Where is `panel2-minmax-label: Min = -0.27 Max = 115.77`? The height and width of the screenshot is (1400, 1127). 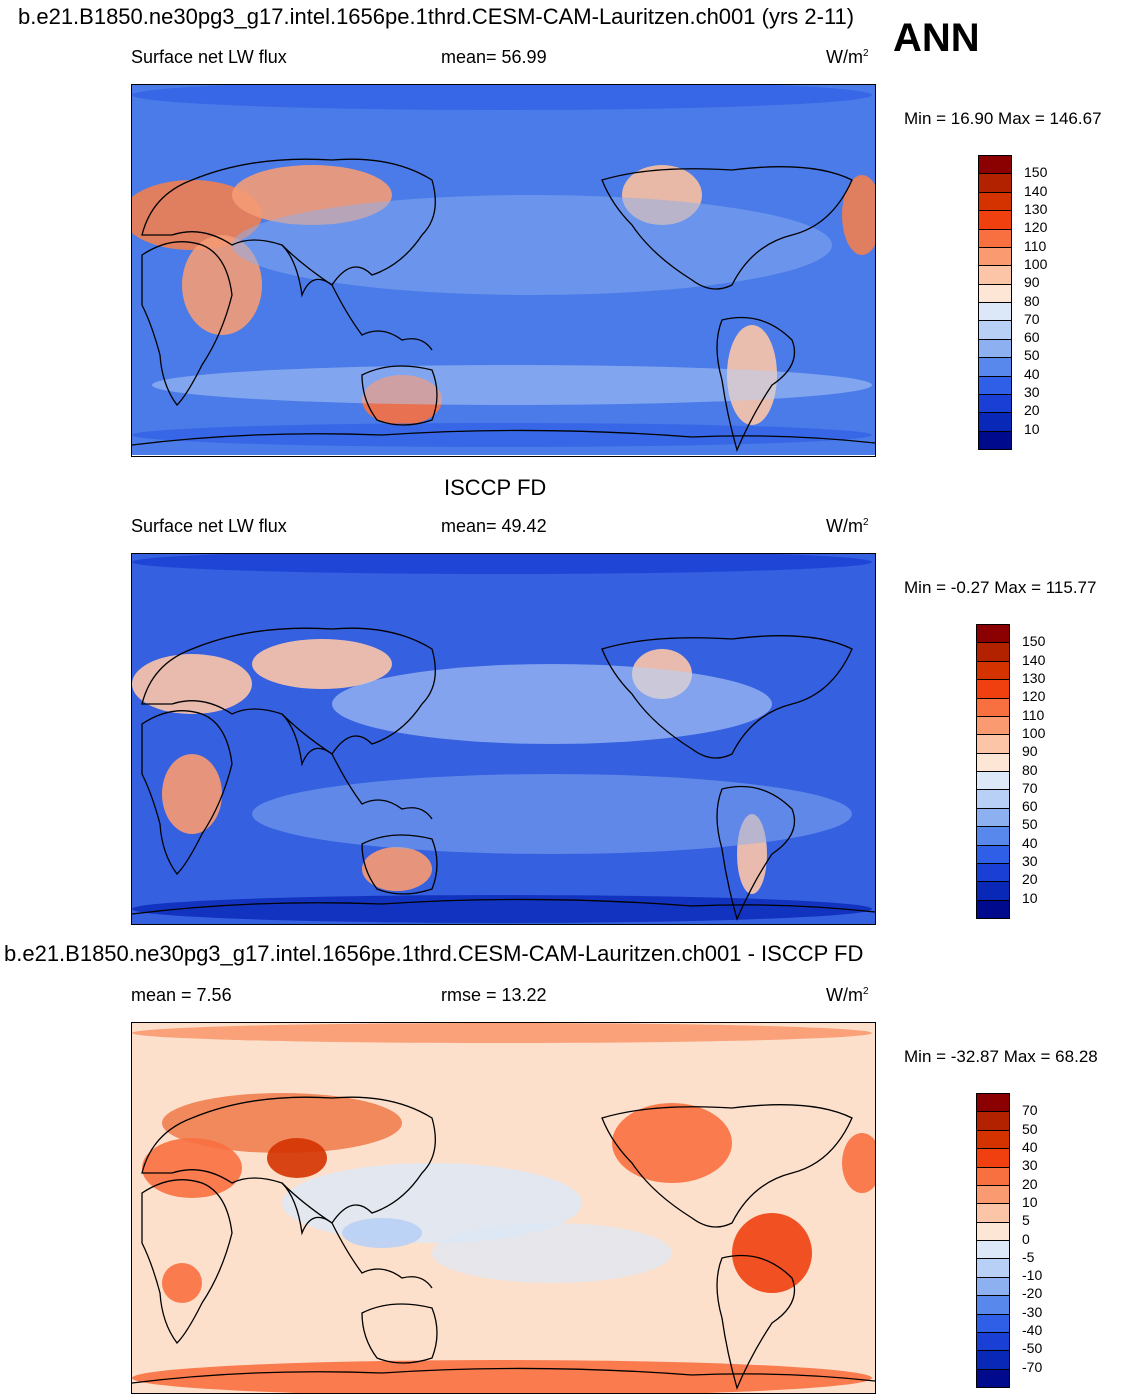
panel2-minmax-label: Min = -0.27 Max = 115.77 is located at coordinates (1000, 587).